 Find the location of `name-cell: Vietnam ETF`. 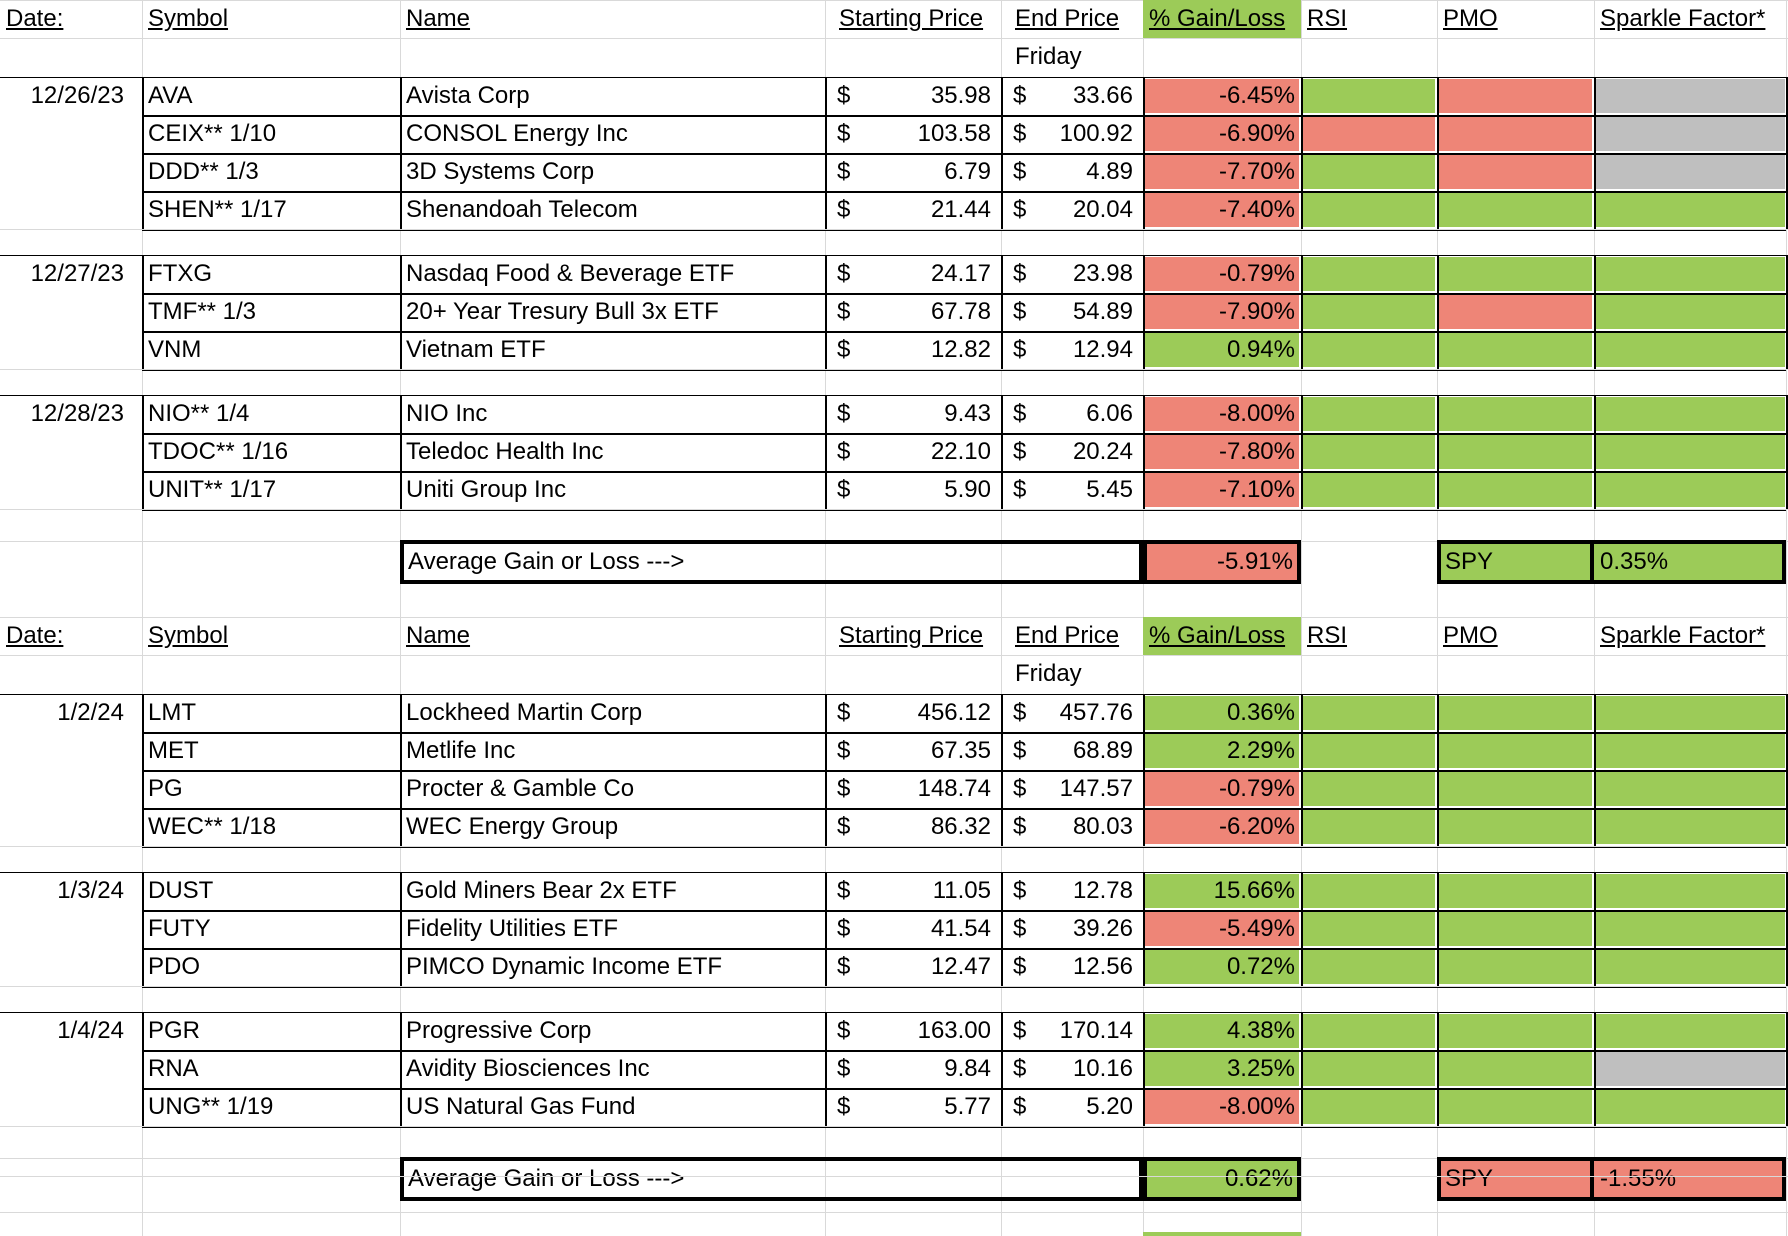

name-cell: Vietnam ETF is located at coordinates (476, 349).